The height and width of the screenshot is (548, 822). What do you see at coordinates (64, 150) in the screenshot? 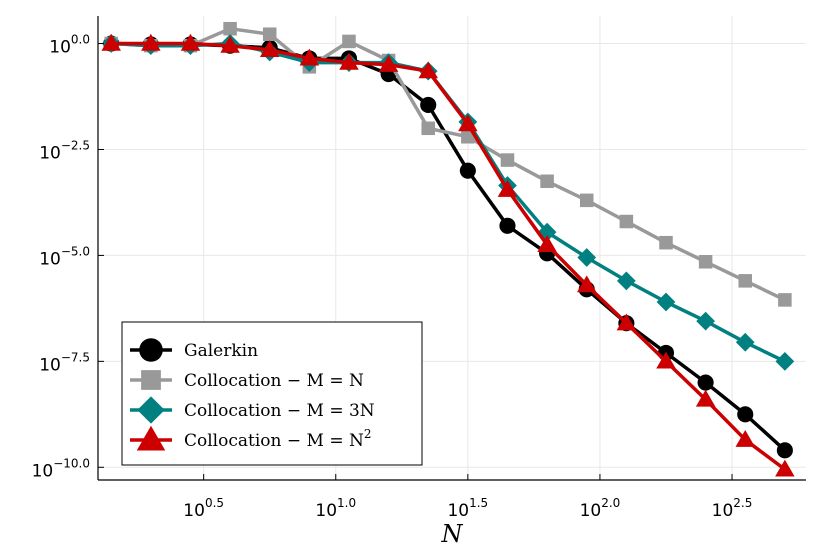
I see `y-tick-label: 10−2.5` at bounding box center [64, 150].